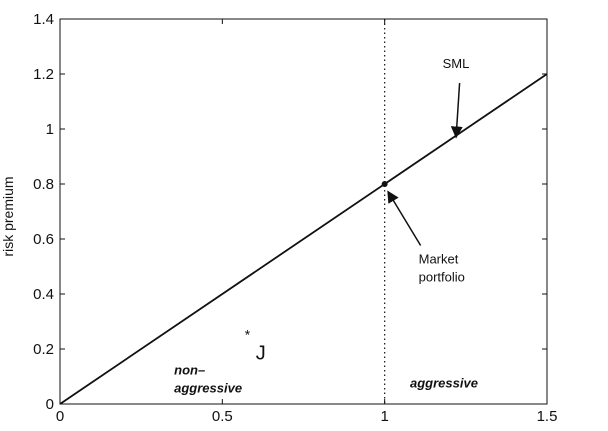 This screenshot has width=608, height=431. Describe the element at coordinates (43, 19) in the screenshot. I see `y-tick-label: 1.4` at that location.